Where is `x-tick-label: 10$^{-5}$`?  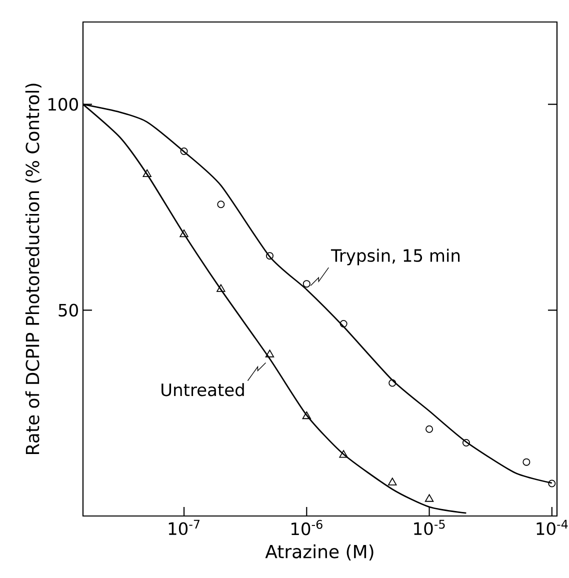
x-tick-label: 10$^{-5}$ is located at coordinates (429, 528).